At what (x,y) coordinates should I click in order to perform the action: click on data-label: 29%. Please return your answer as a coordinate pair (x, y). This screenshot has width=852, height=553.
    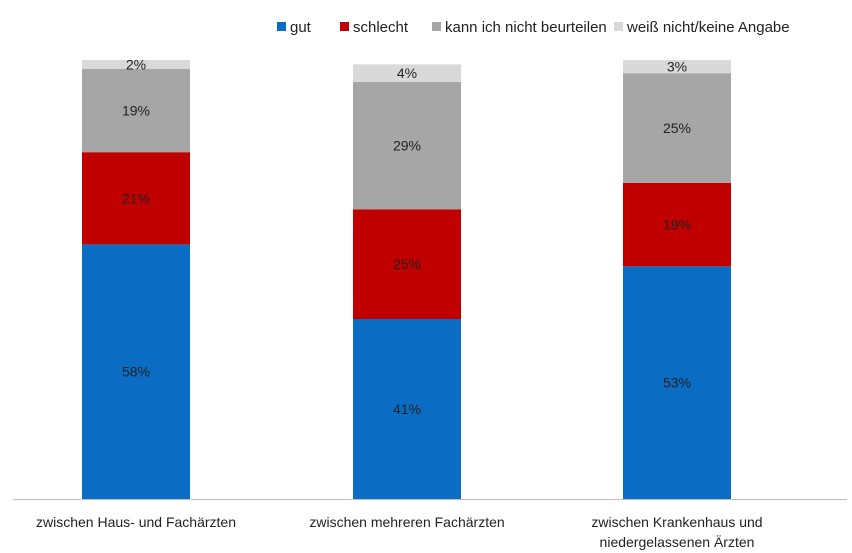
    Looking at the image, I should click on (407, 146).